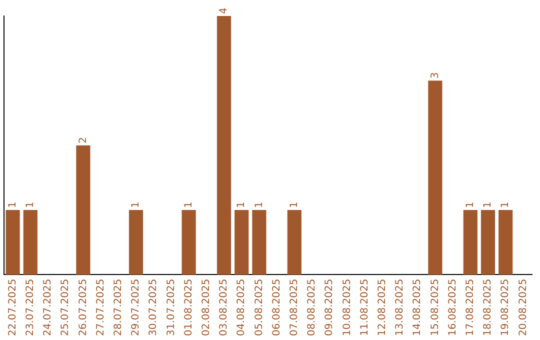  I want to click on x-tick-label: 04.08.2025, so click(242, 307).